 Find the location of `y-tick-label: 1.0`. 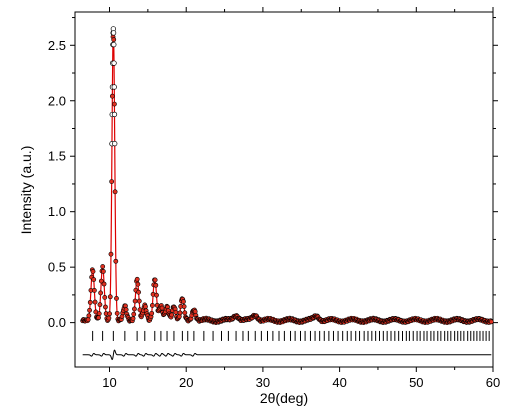

y-tick-label: 1.0 is located at coordinates (57, 211).